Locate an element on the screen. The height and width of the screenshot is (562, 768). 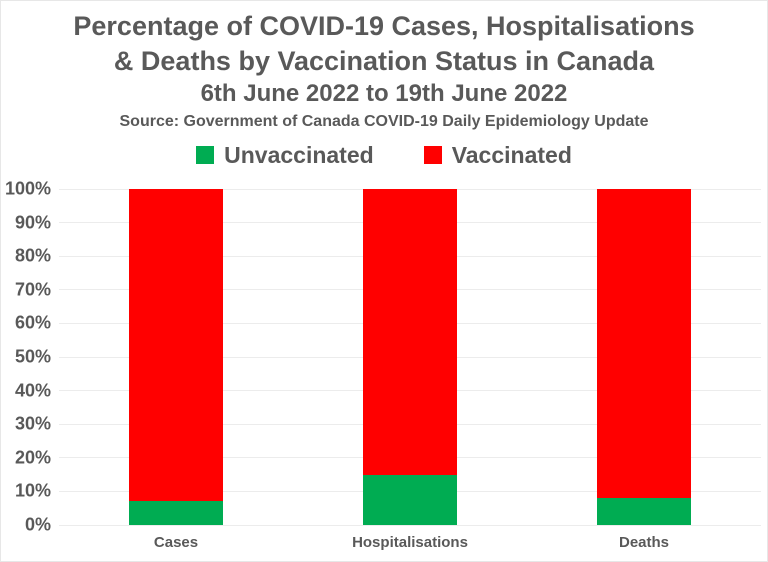
bar-segment-unvaccinated-hospitalisations is located at coordinates (410, 499).